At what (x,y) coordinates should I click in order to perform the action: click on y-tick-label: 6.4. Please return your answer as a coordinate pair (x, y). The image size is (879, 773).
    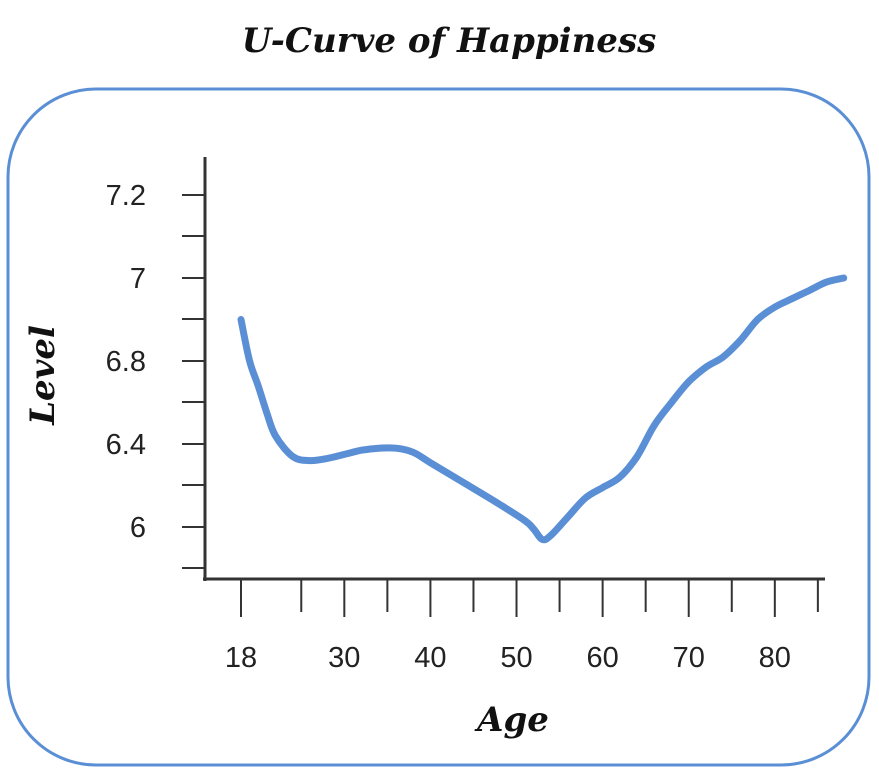
    Looking at the image, I should click on (126, 445).